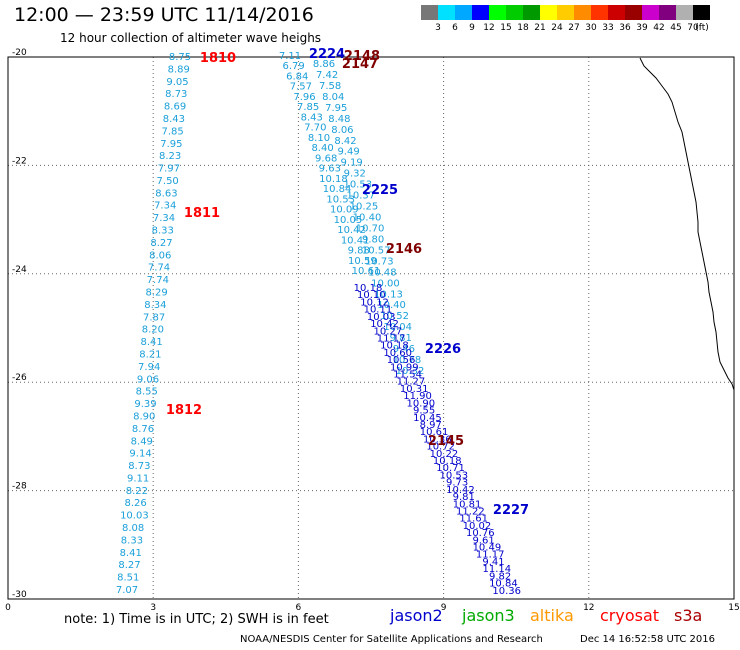 Image resolution: width=740 pixels, height=650 pixels. Describe the element at coordinates (370, 228) in the screenshot. I see `swh-value: 10.70` at that location.